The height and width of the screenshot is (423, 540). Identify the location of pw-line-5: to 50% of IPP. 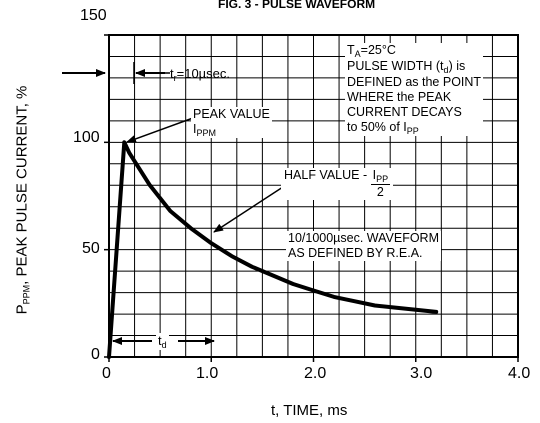
(414, 128).